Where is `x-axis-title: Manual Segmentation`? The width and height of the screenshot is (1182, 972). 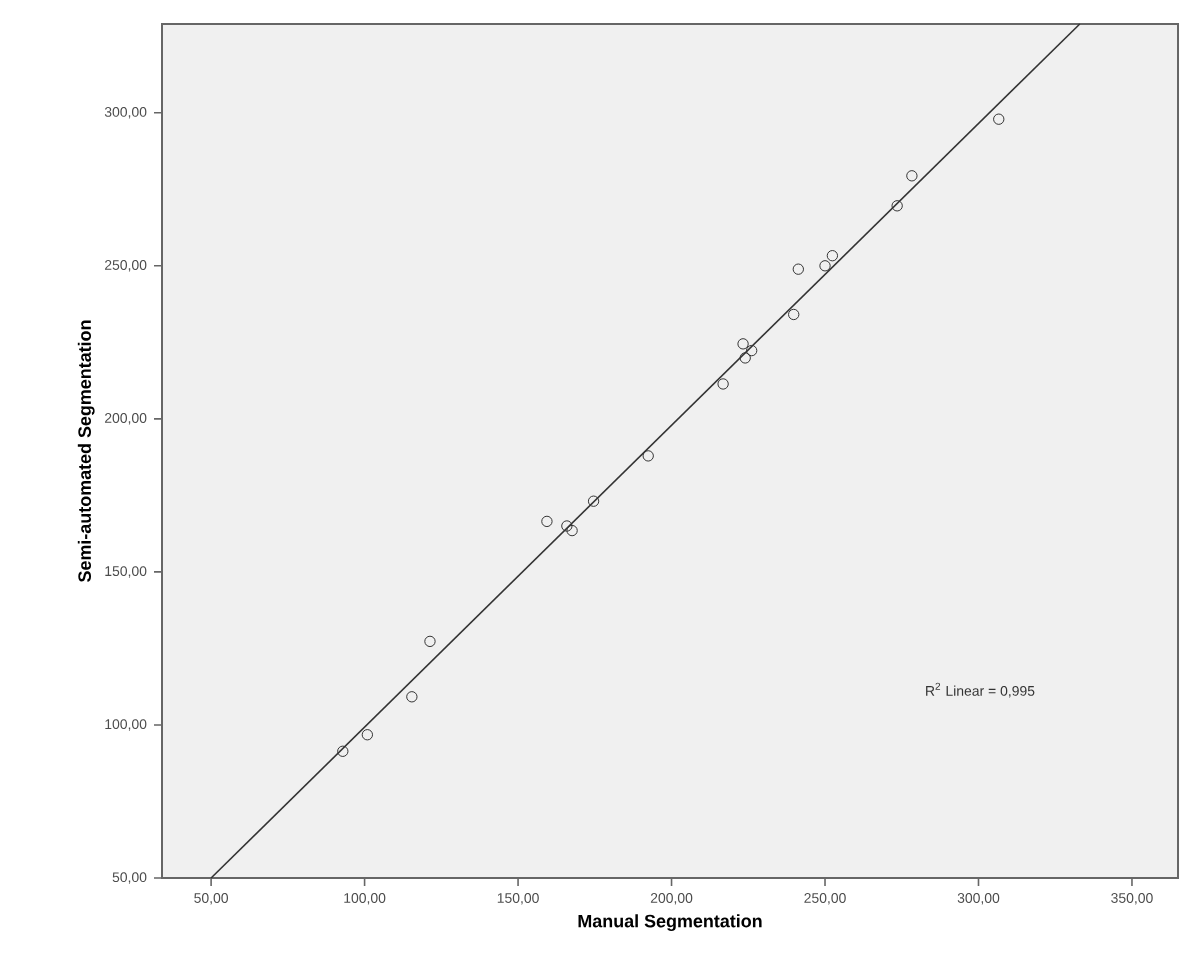 x-axis-title: Manual Segmentation is located at coordinates (670, 923).